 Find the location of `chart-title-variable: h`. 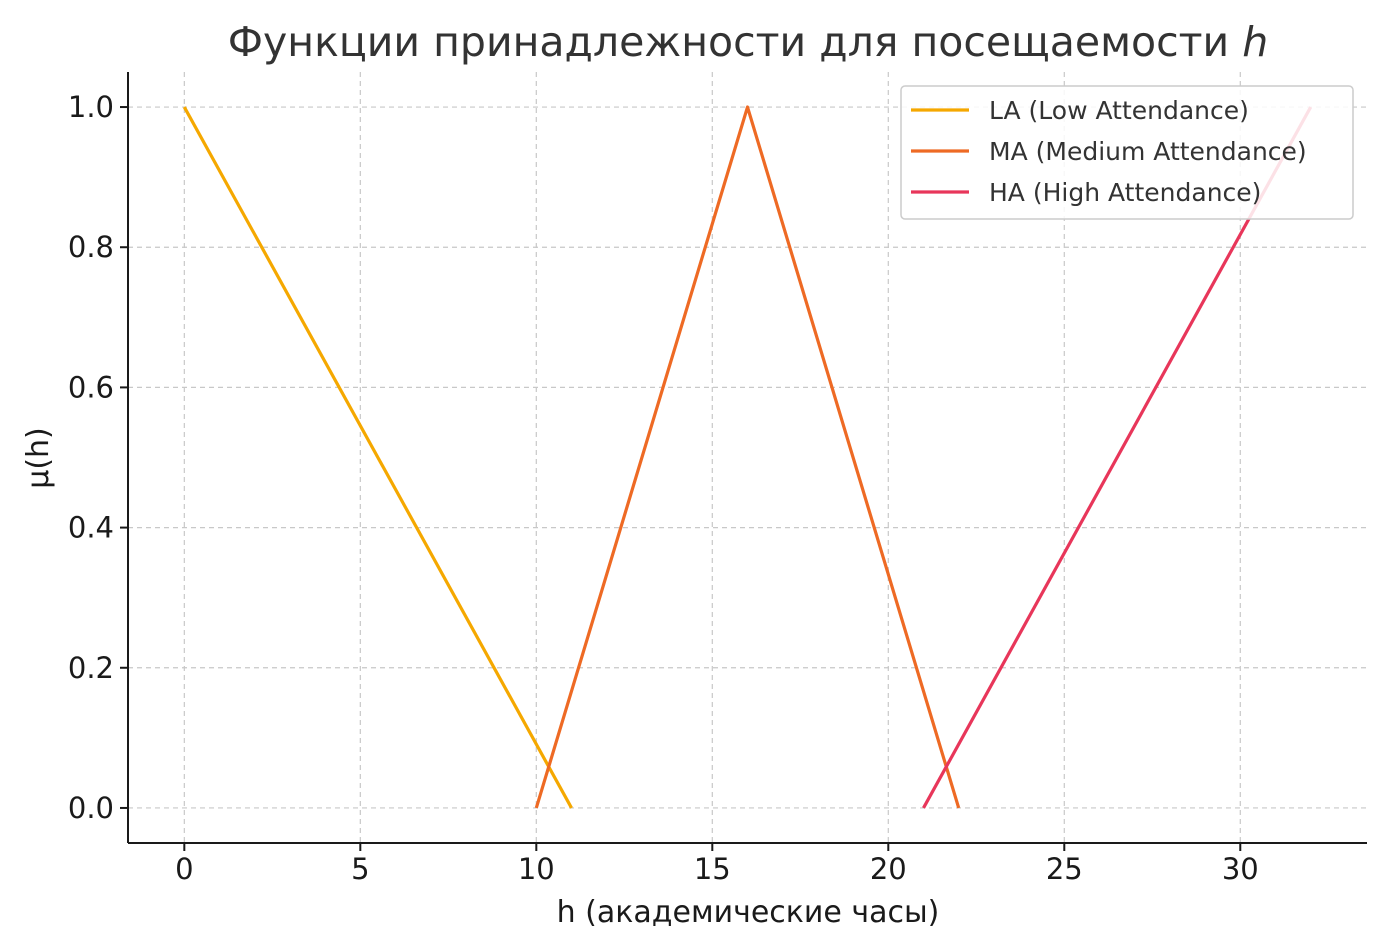

chart-title-variable: h is located at coordinates (1255, 42).